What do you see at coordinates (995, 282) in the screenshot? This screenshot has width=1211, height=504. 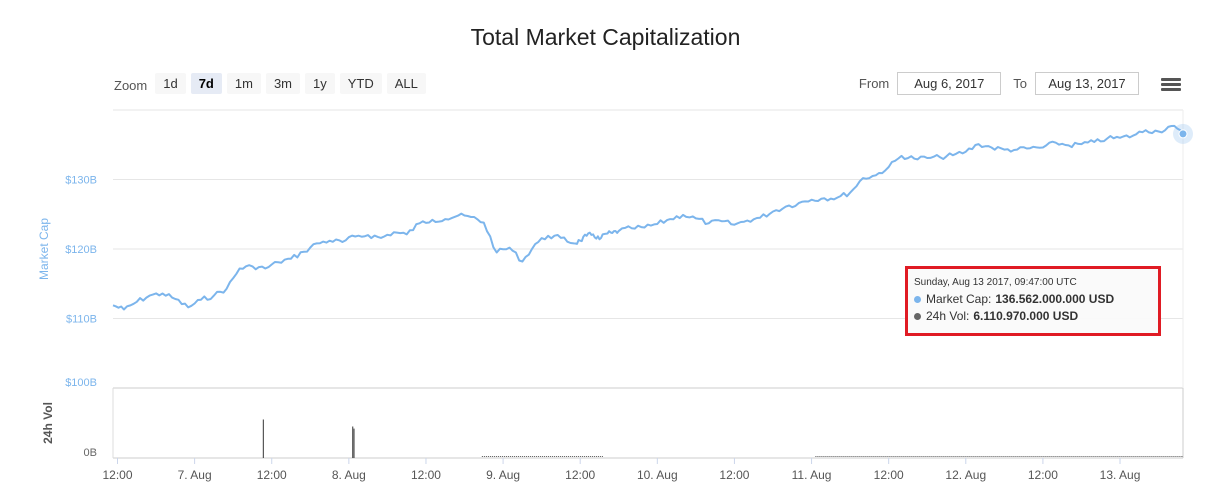 I see `tooltip-title: Sunday, Aug 13 2017, 09:47:00 UTC` at bounding box center [995, 282].